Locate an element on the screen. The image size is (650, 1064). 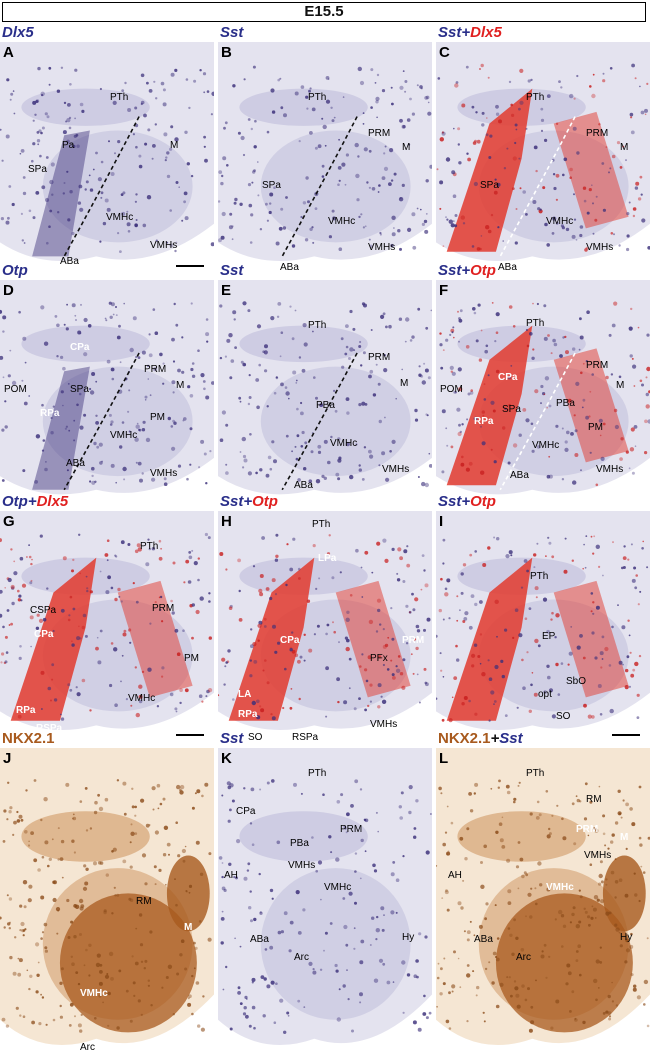
panel-j: NKX2.1 J RM M VMHc Arc is located at coordinates (107, 897).